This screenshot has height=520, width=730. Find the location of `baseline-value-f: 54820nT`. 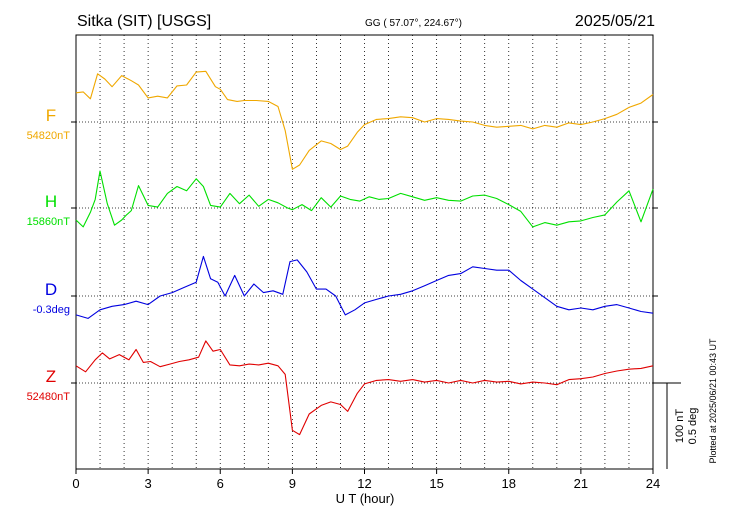

baseline-value-f: 54820nT is located at coordinates (49, 136).